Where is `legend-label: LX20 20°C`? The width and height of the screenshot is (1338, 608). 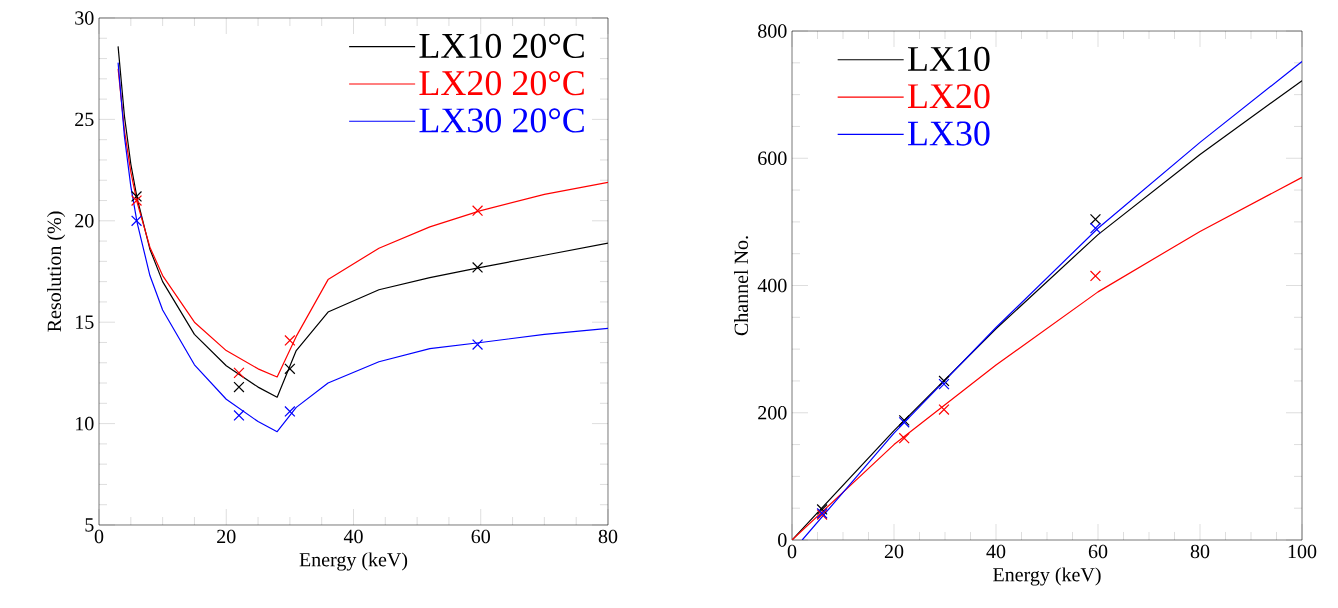 legend-label: LX20 20°C is located at coordinates (501, 83).